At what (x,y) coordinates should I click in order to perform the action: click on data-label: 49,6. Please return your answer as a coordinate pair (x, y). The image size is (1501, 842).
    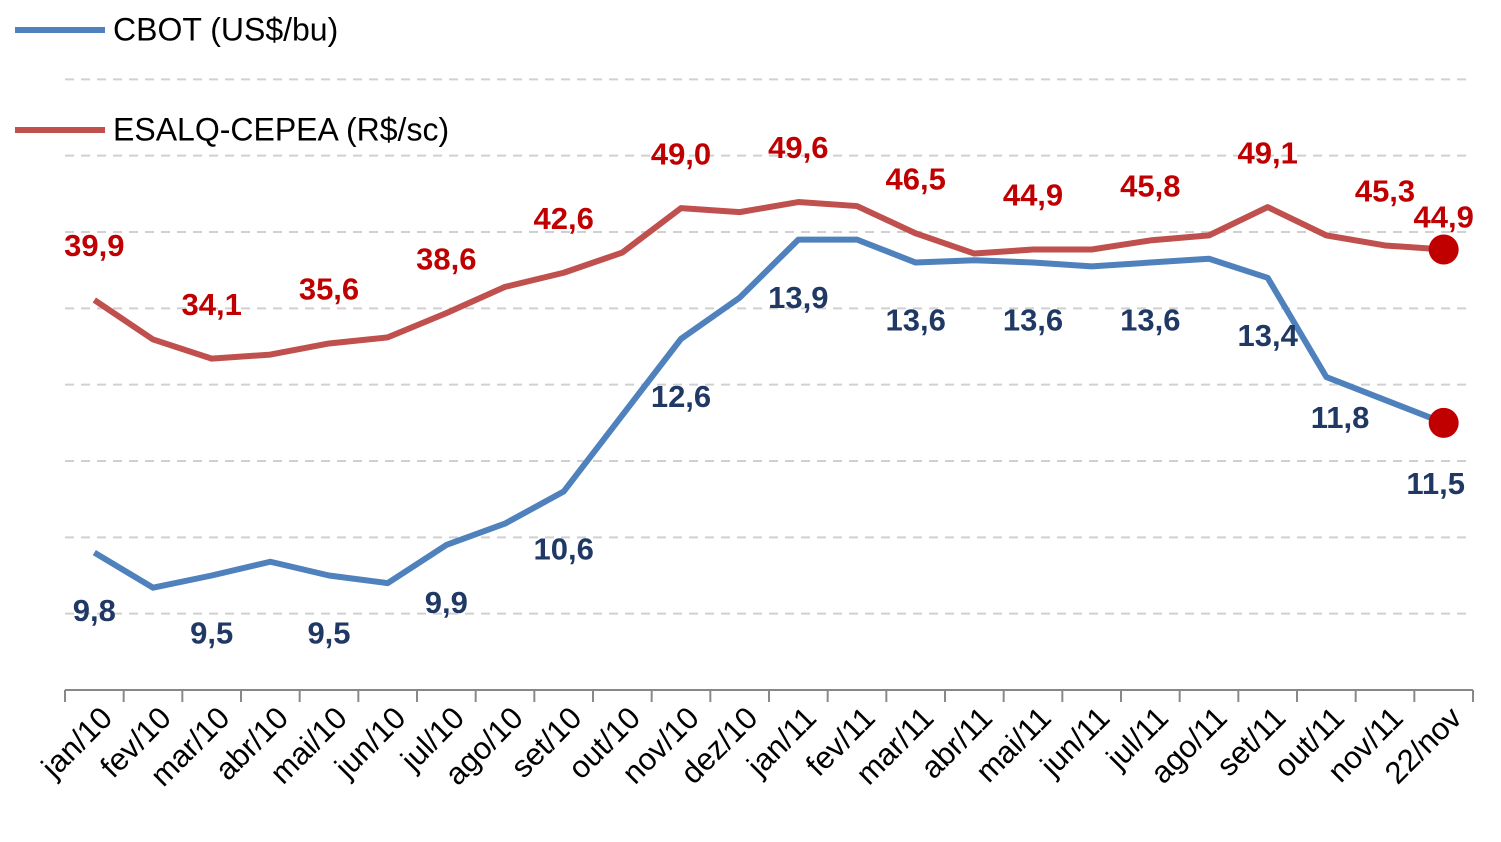
    Looking at the image, I should click on (798, 147).